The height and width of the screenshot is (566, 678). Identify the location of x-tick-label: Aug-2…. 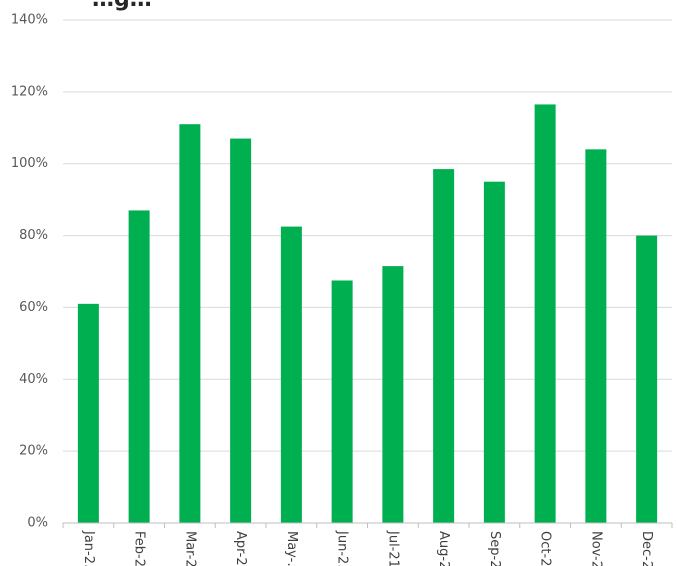
(443, 548).